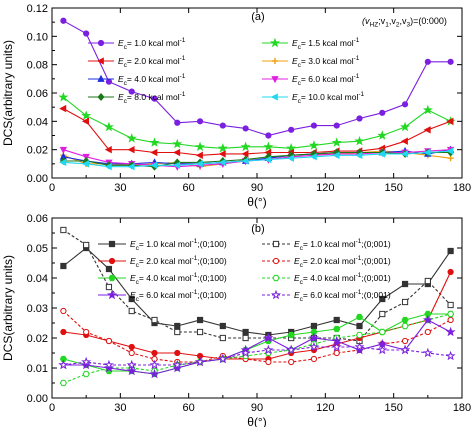  Describe the element at coordinates (178, 245) in the screenshot. I see `legend-label: Ec= 1.0 kcal mol-1;(0;100)` at that location.